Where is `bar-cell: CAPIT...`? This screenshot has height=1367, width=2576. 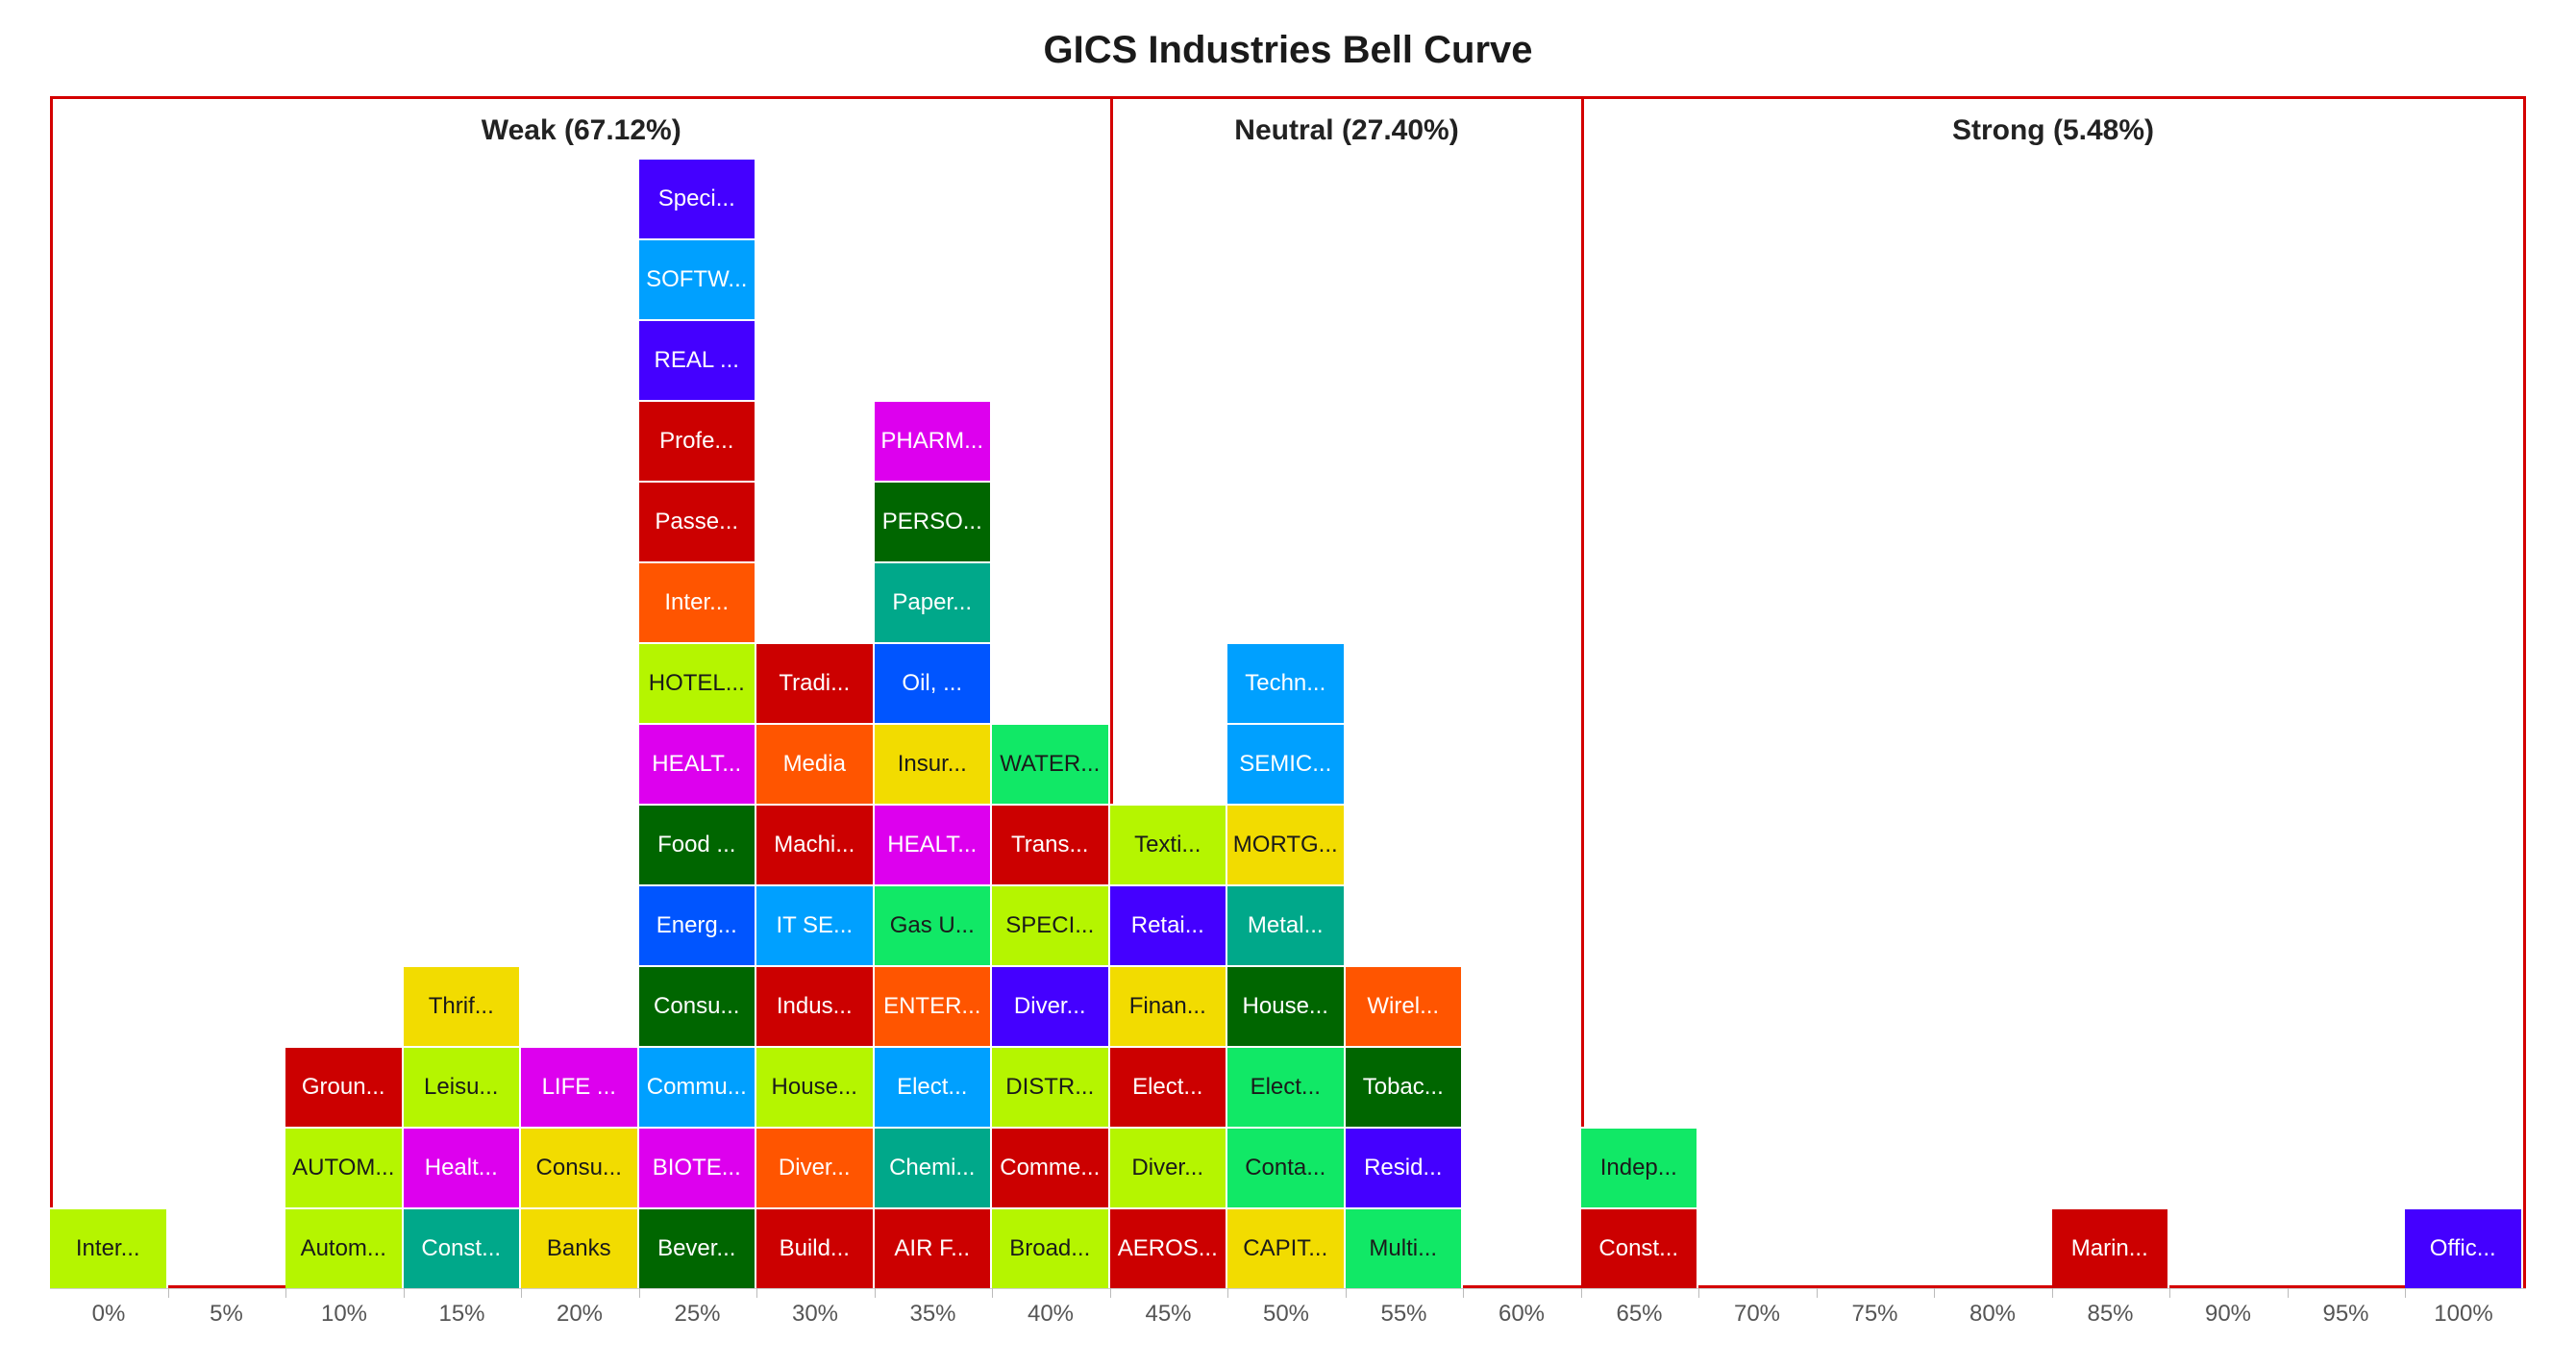 bar-cell: CAPIT... is located at coordinates (1286, 1247).